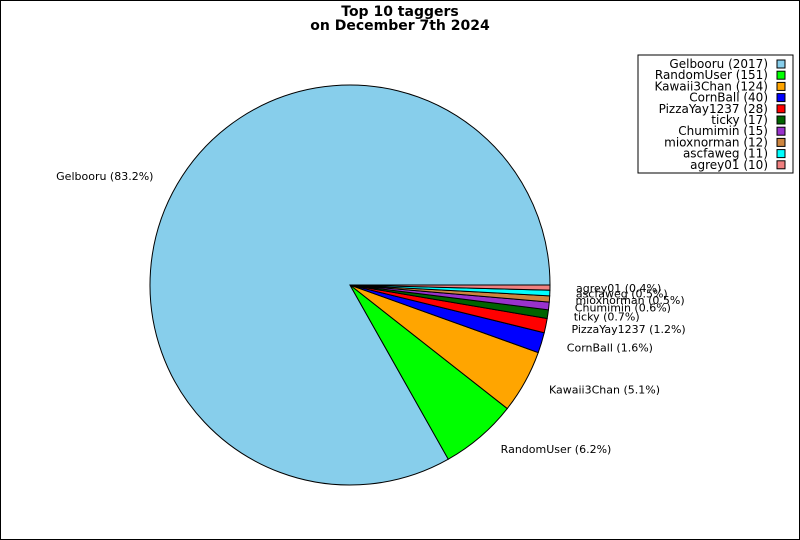 This screenshot has width=800, height=540. I want to click on legend-swatch-chumimin, so click(781, 131).